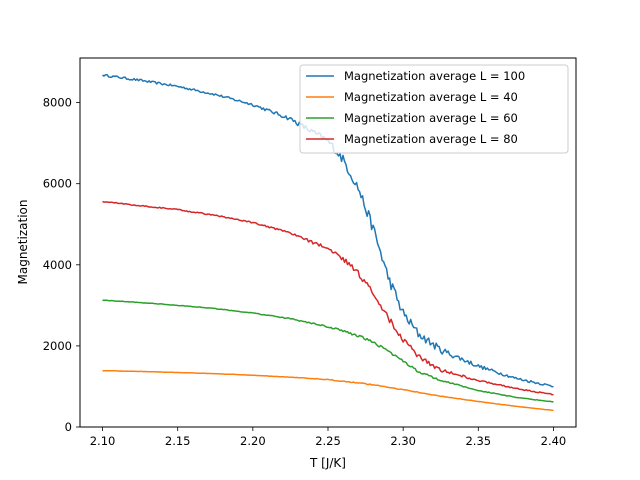 The image size is (640, 480). I want to click on y-tick-label: 4000, so click(57, 265).